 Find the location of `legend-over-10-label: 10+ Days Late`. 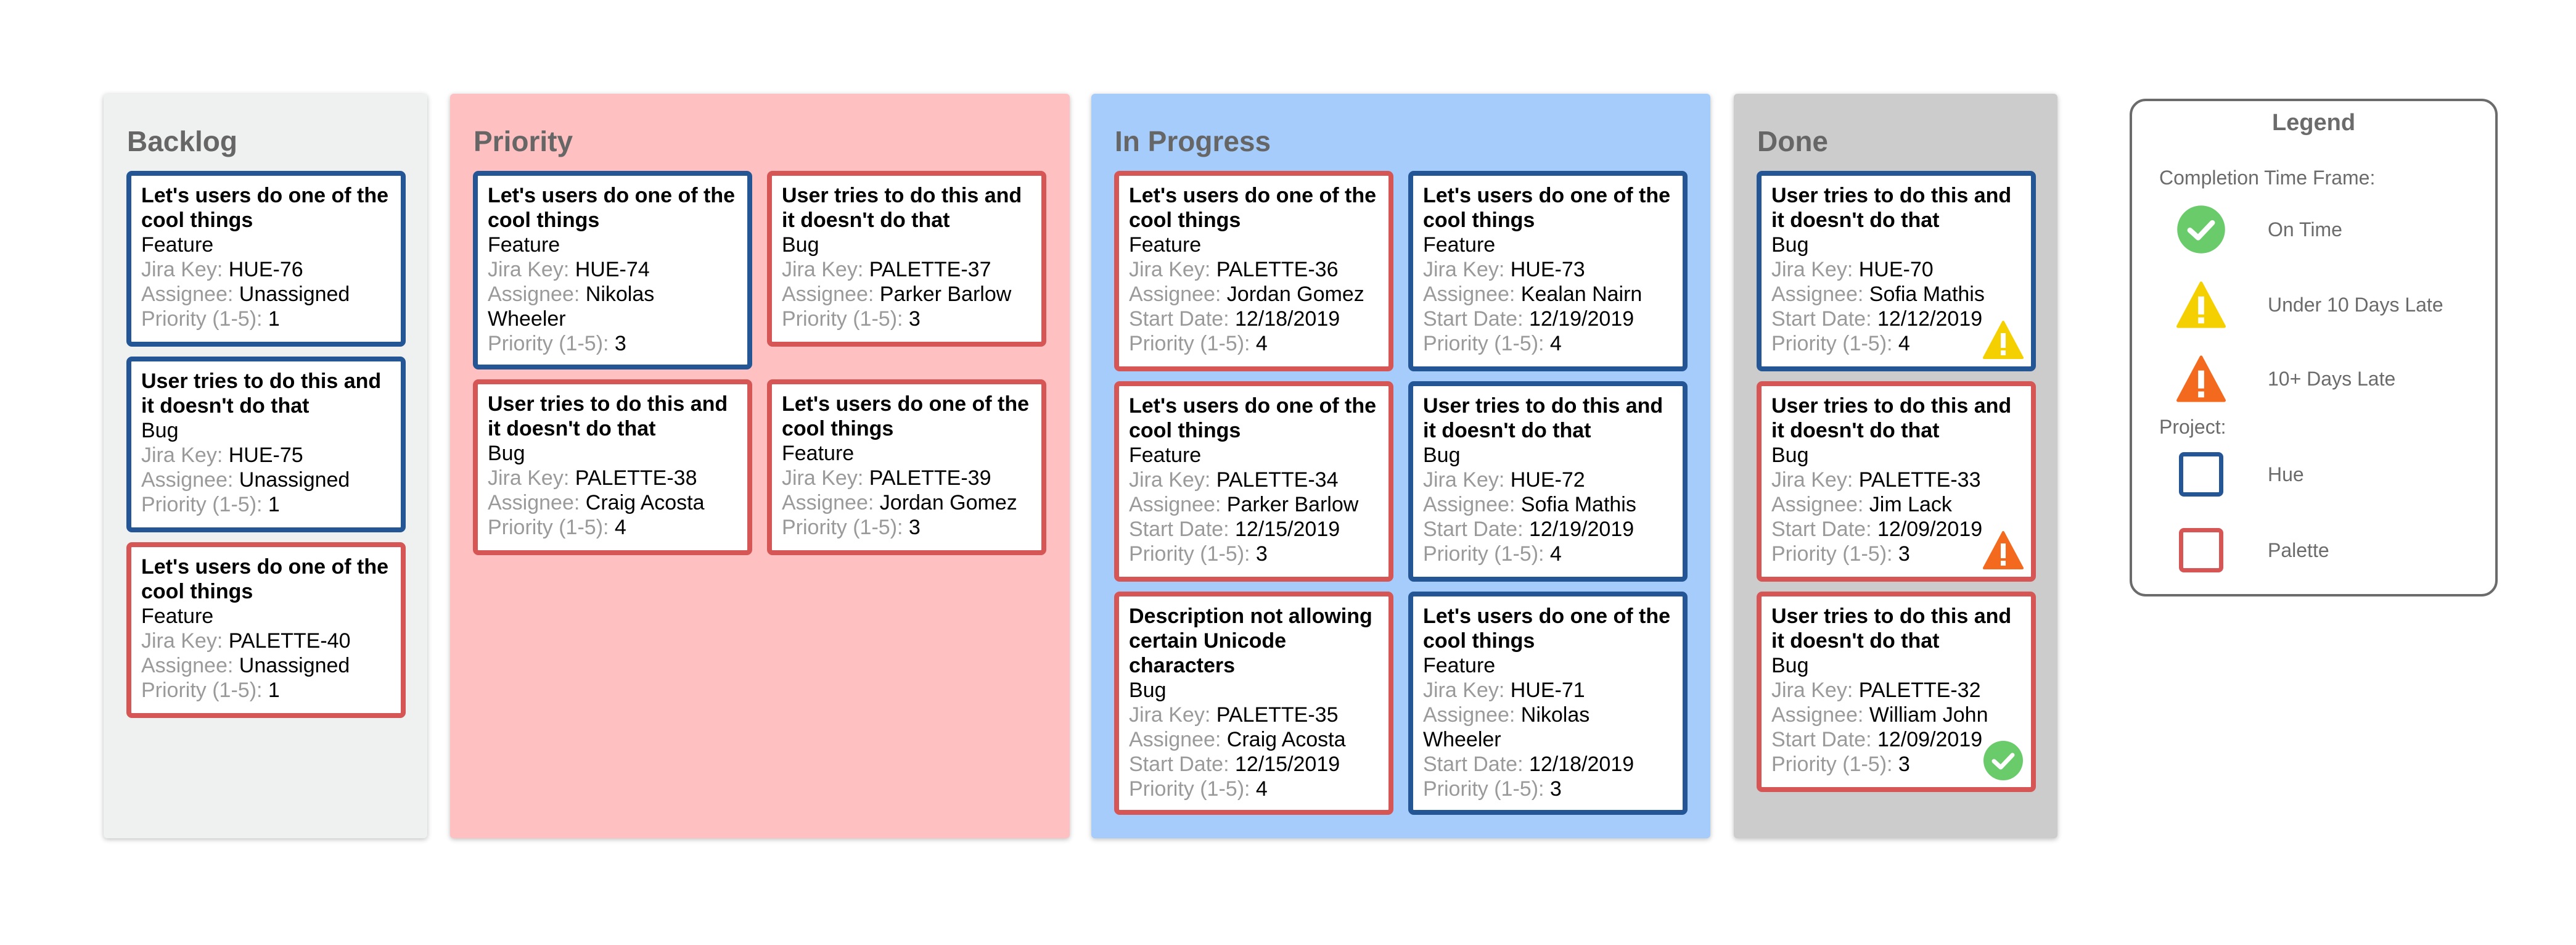

legend-over-10-label: 10+ Days Late is located at coordinates (2332, 378).